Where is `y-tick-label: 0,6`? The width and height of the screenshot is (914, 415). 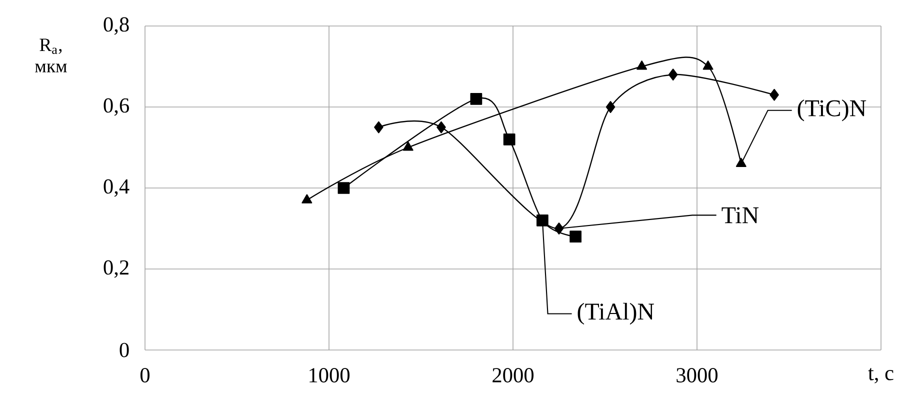 y-tick-label: 0,6 is located at coordinates (116, 107).